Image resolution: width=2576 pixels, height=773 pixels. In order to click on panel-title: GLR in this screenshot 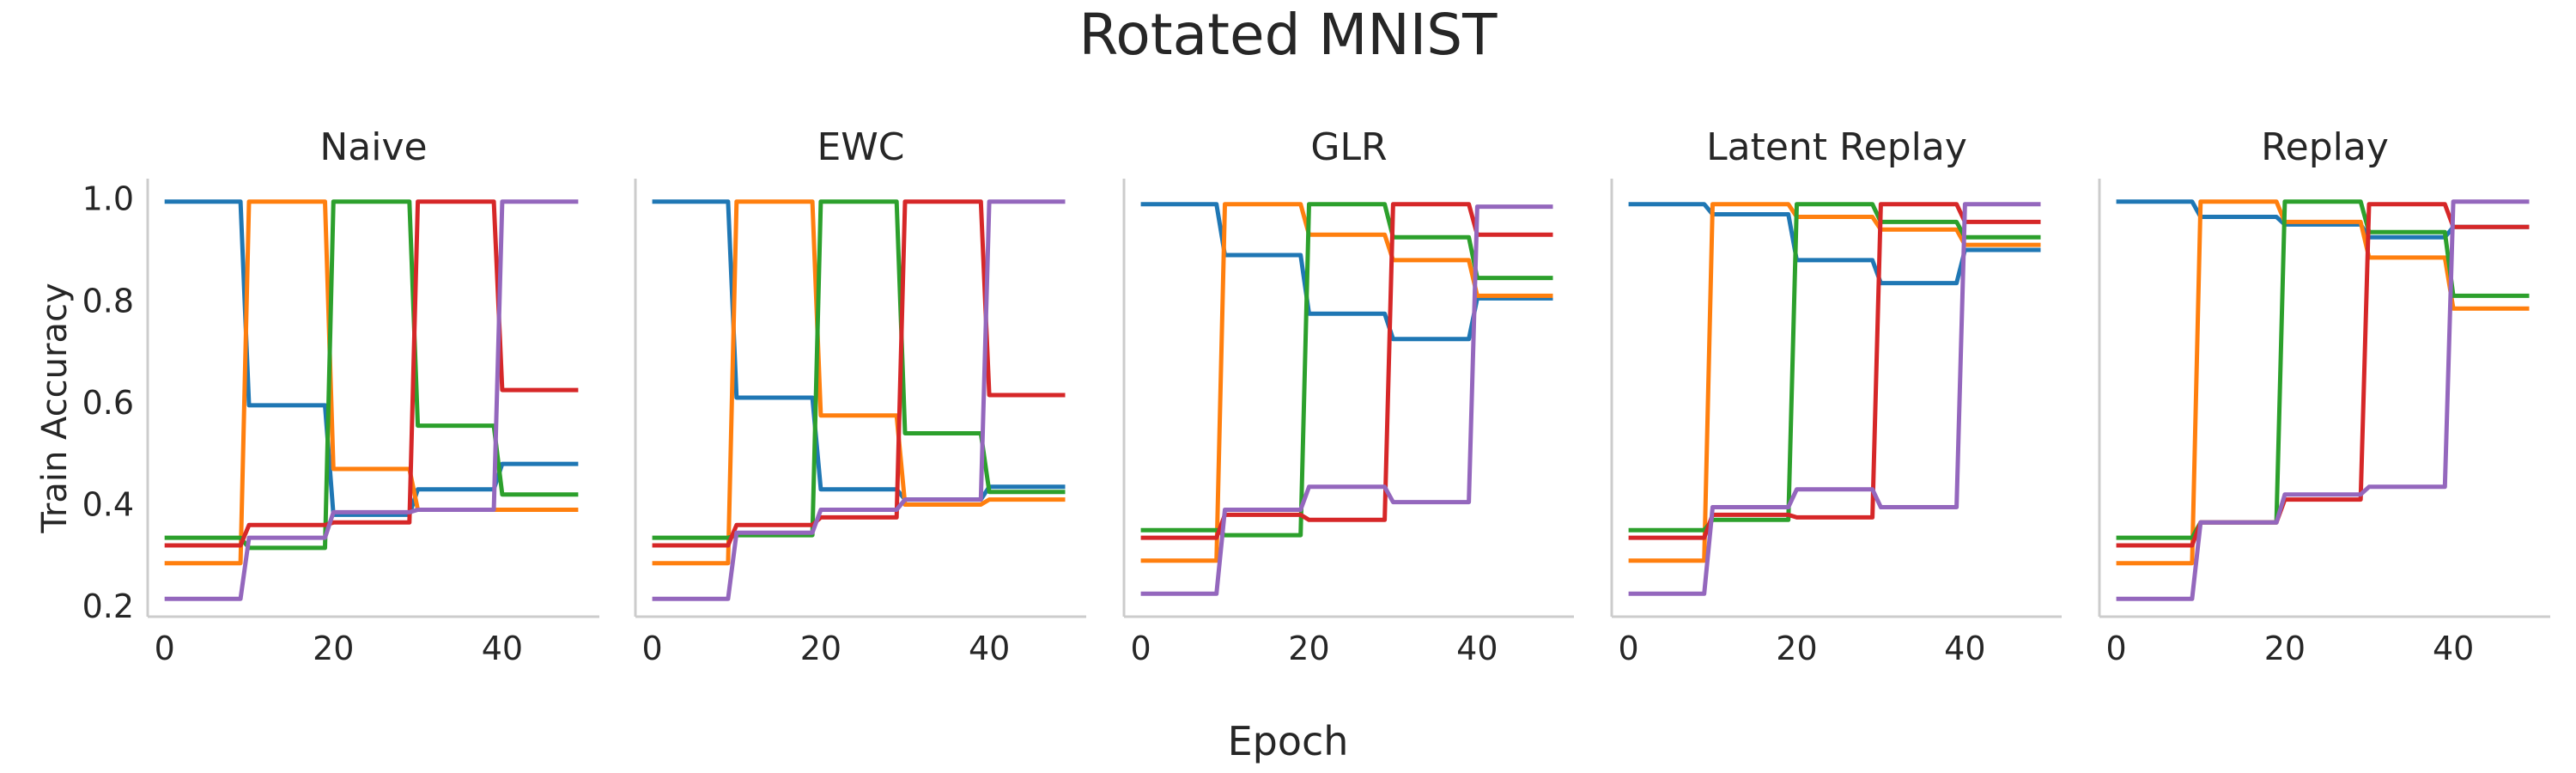, I will do `click(1349, 147)`.